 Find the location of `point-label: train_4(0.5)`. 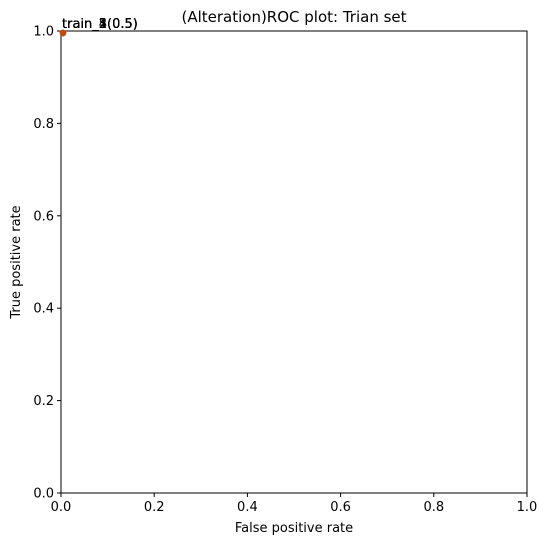

point-label: train_4(0.5) is located at coordinates (100, 24).